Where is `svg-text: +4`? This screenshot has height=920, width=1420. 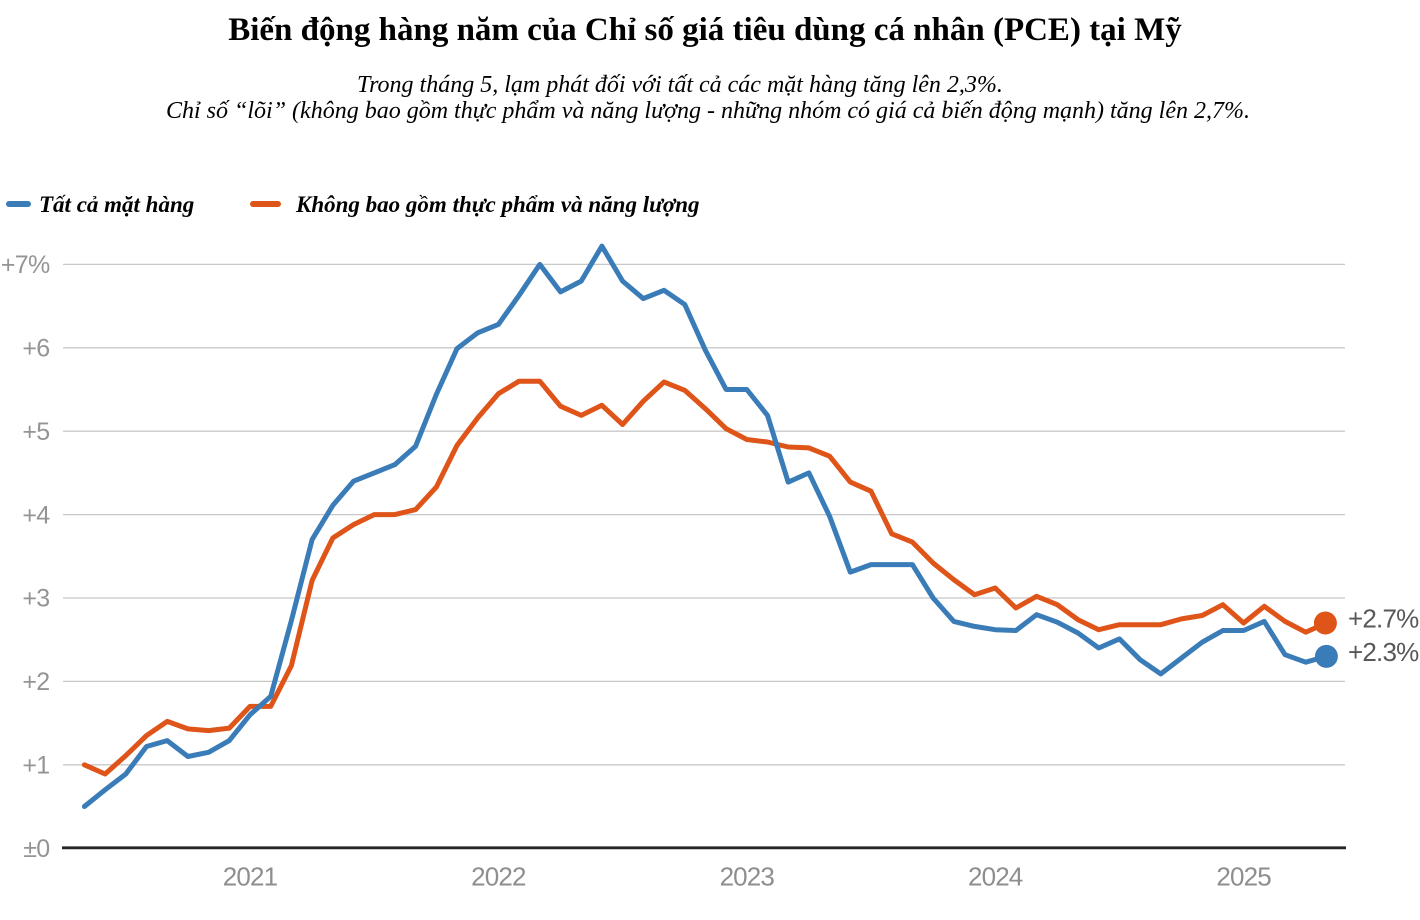
svg-text: +4 is located at coordinates (36, 515).